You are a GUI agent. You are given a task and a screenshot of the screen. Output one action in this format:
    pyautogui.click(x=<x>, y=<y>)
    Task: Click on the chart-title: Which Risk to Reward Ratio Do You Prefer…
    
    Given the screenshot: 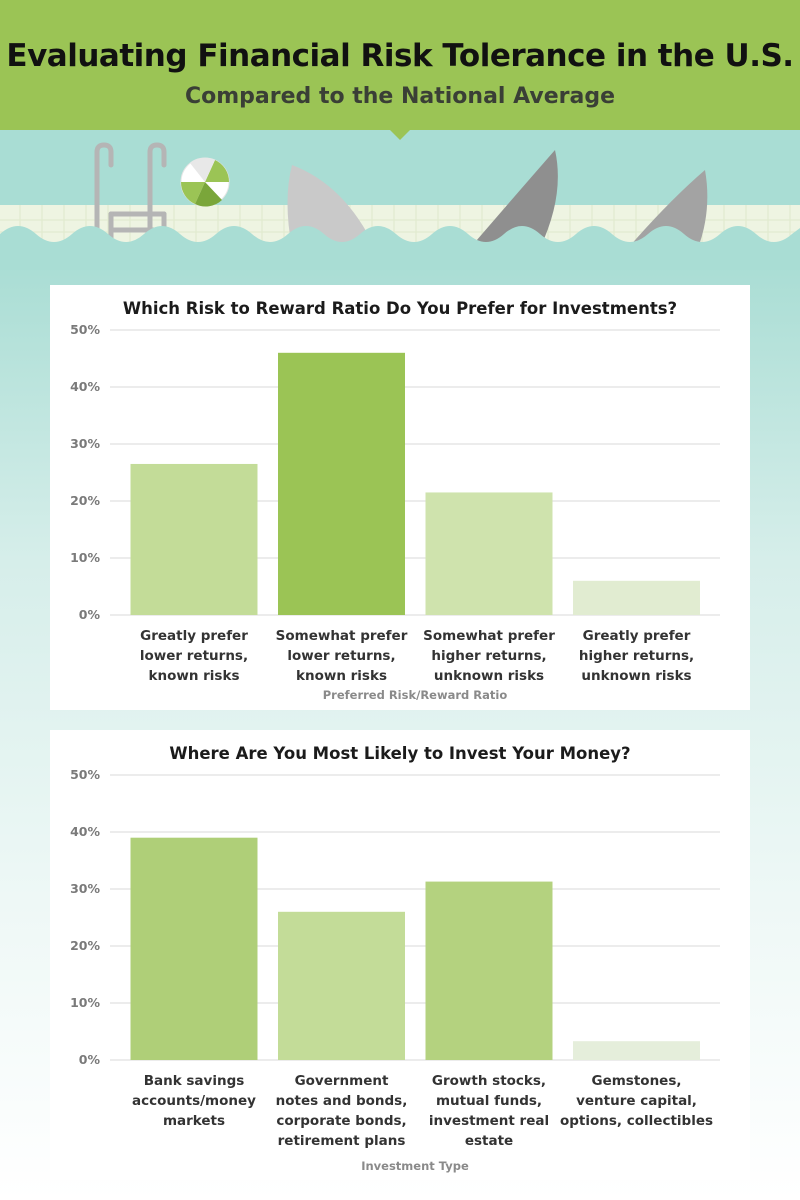 What is the action you would take?
    pyautogui.click(x=400, y=308)
    